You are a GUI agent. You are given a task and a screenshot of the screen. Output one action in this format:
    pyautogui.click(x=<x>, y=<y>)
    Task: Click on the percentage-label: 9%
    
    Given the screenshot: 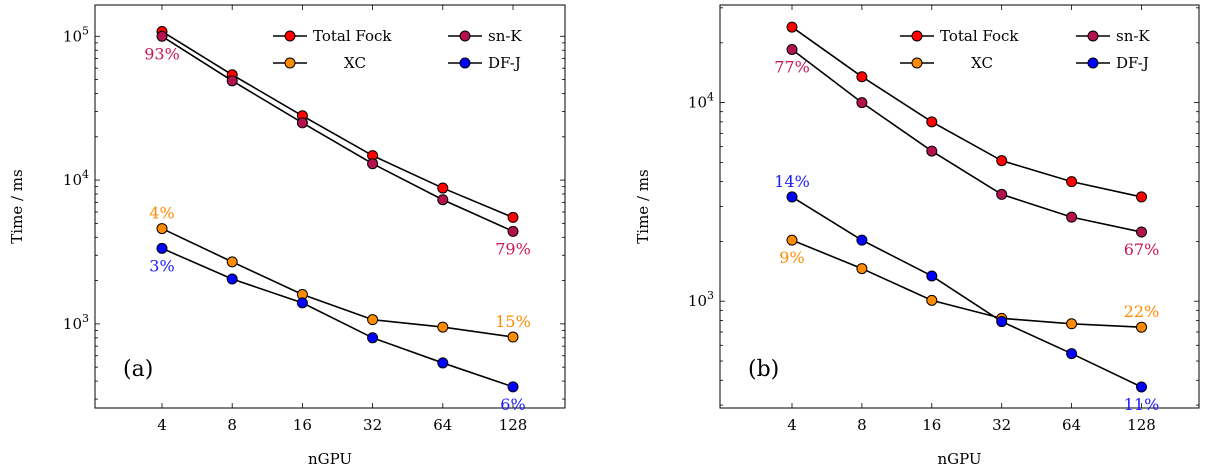 What is the action you would take?
    pyautogui.click(x=791, y=257)
    